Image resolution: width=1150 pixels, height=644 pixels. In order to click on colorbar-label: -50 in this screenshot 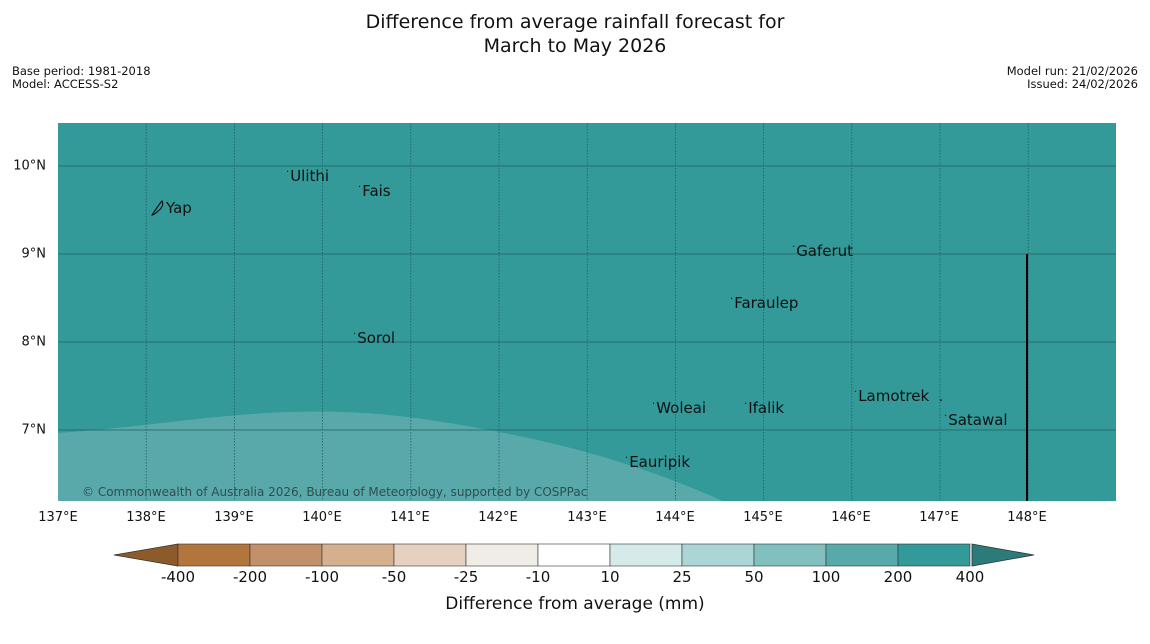, I will do `click(394, 577)`.